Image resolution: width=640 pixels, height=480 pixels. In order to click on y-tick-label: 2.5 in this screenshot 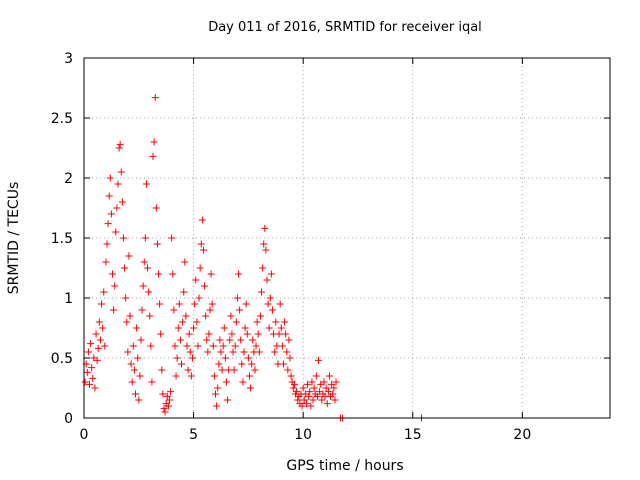, I will do `click(62, 119)`.